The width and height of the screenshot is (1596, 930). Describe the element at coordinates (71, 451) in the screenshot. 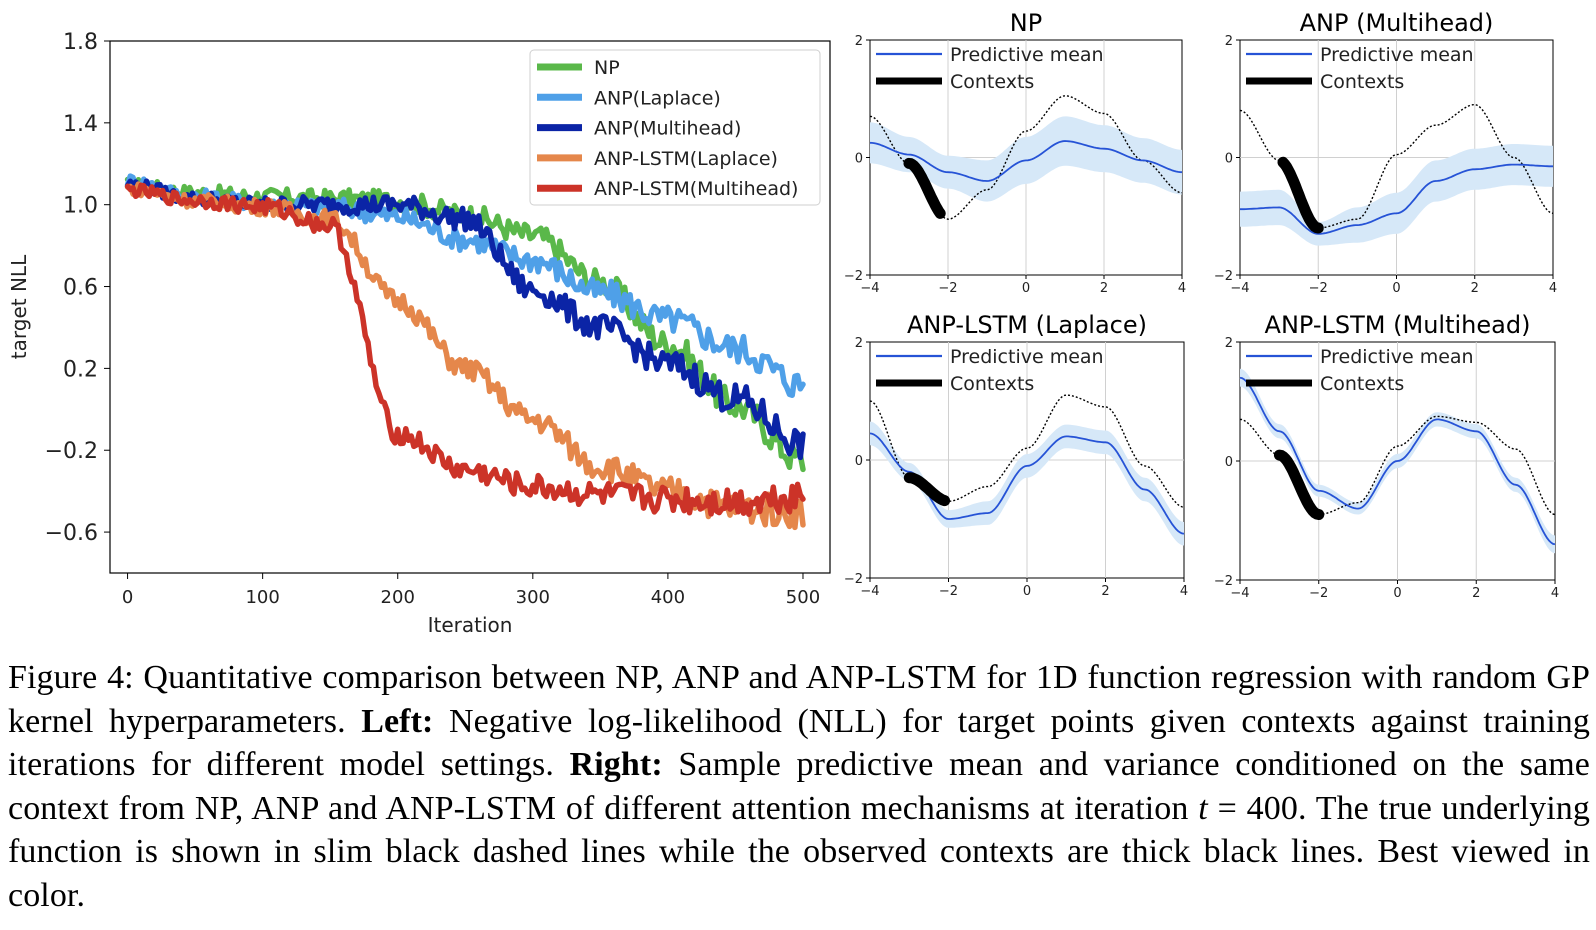

I see `nll-y-tick-label: −0.2` at that location.